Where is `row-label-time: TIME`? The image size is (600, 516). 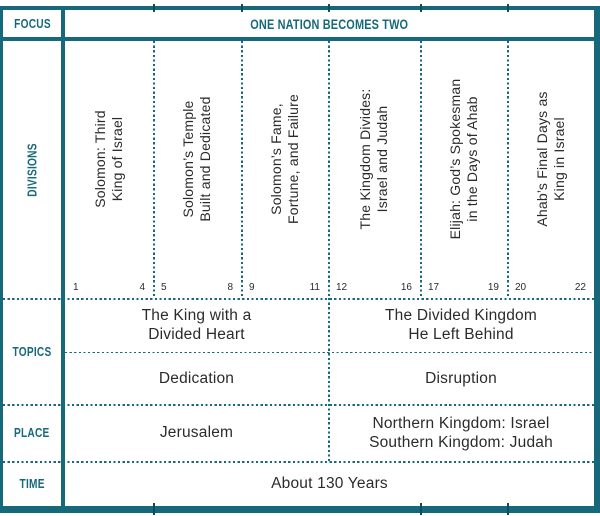
row-label-time: TIME is located at coordinates (32, 483).